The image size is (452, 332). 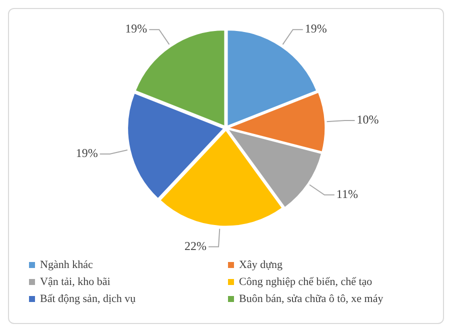 What do you see at coordinates (66, 265) in the screenshot?
I see `legend-label: Ngành khác` at bounding box center [66, 265].